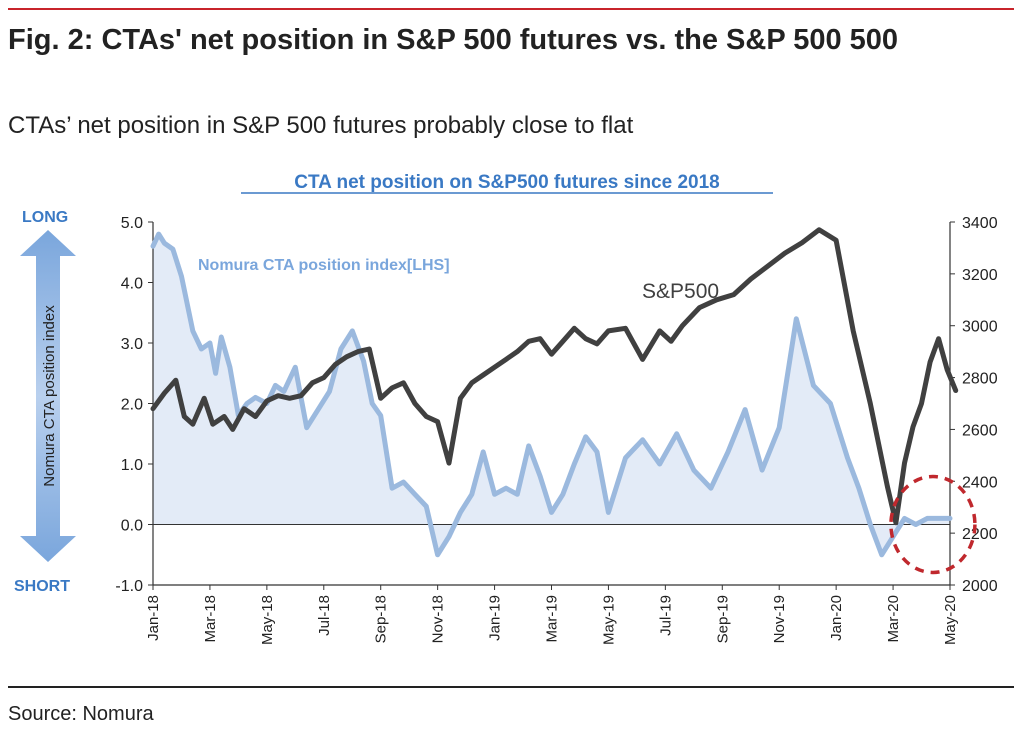  What do you see at coordinates (132, 223) in the screenshot?
I see `left-tick-label: 5.0` at bounding box center [132, 223].